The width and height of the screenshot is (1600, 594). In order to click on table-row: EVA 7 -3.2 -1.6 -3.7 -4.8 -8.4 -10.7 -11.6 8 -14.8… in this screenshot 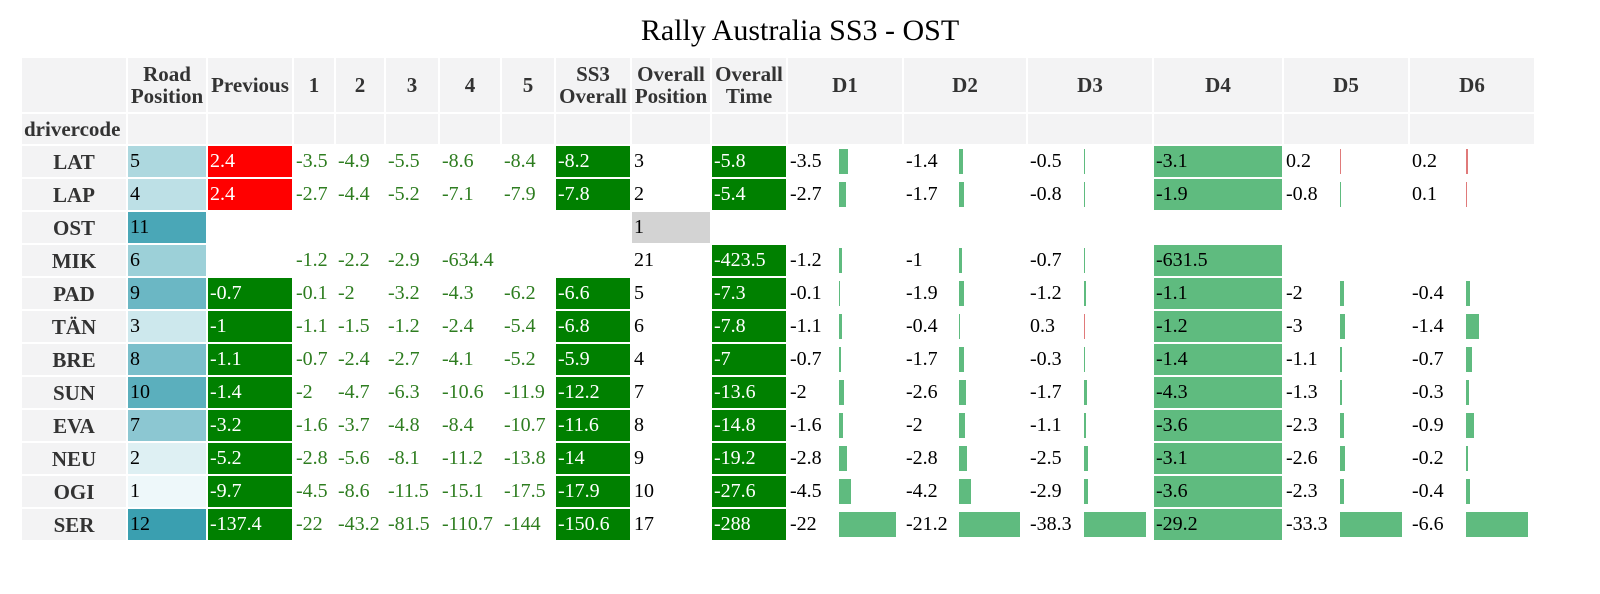, I will do `click(778, 425)`.